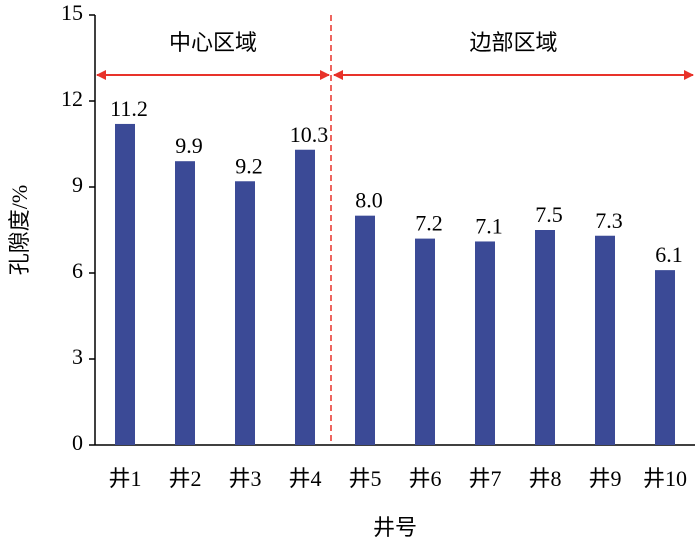 This screenshot has width=700, height=550. What do you see at coordinates (513, 42) in the screenshot?
I see `region-label: 边部区域` at bounding box center [513, 42].